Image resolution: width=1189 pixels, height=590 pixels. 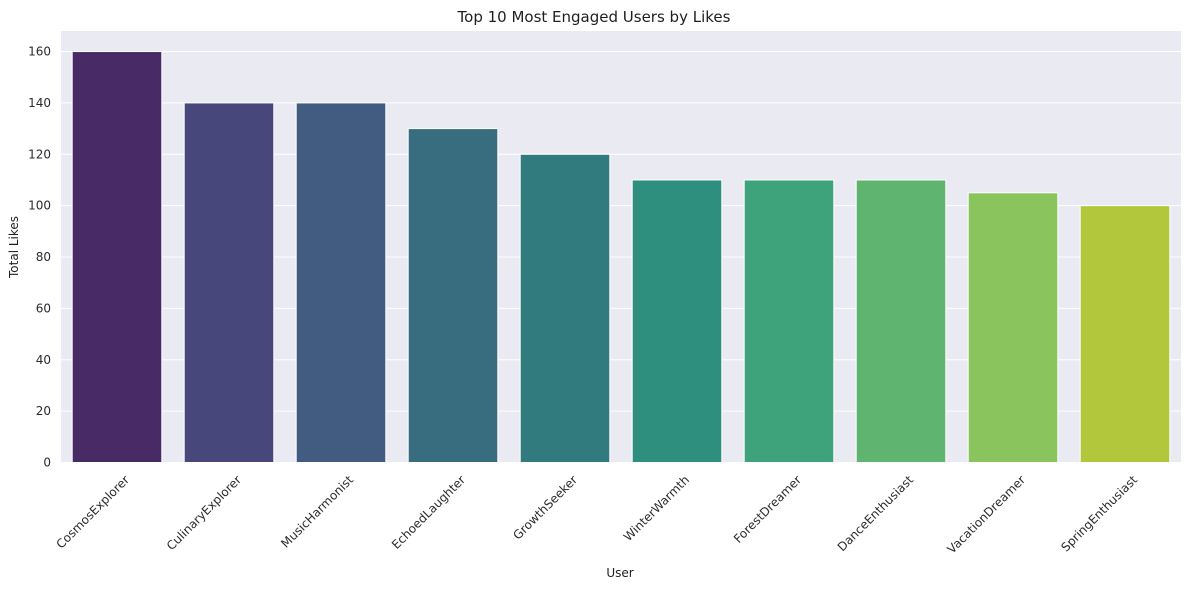 I want to click on x-axis-label: User, so click(x=619, y=573).